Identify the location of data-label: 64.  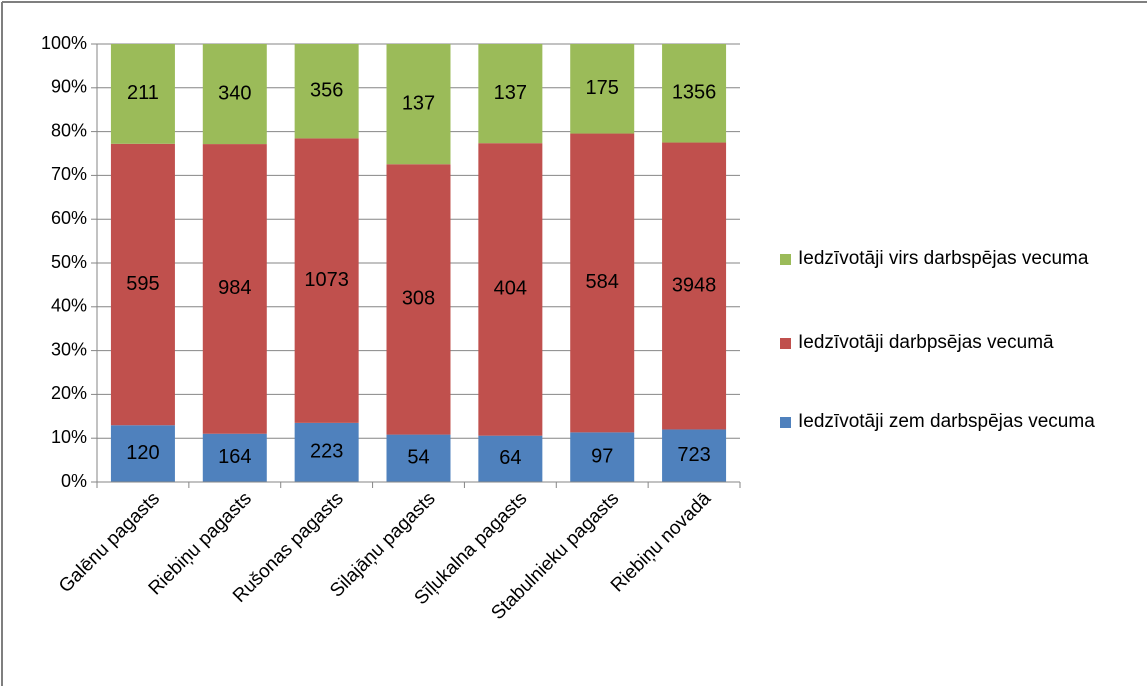
(510, 458).